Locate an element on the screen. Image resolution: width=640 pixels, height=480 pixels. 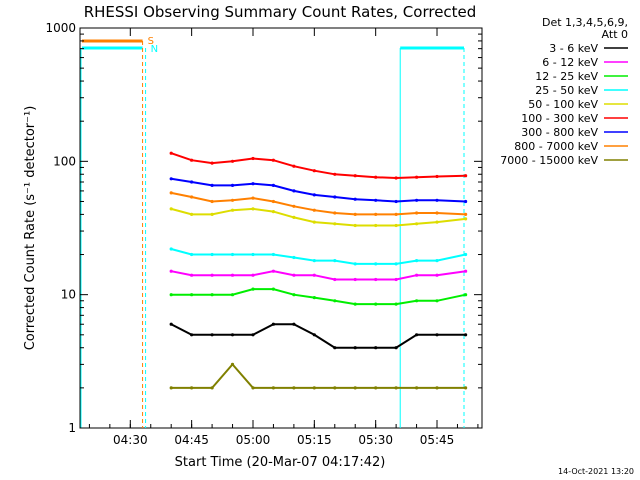
legend-label: 100 - 300 keV is located at coordinates (559, 118).